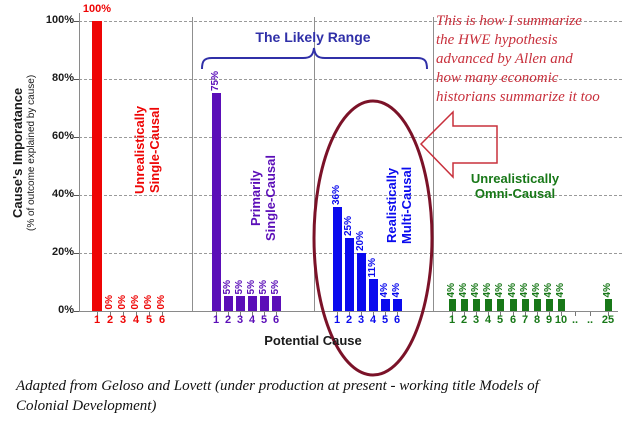 The image size is (624, 442). Describe the element at coordinates (62, 252) in the screenshot. I see `y-tick-label: 20%` at that location.